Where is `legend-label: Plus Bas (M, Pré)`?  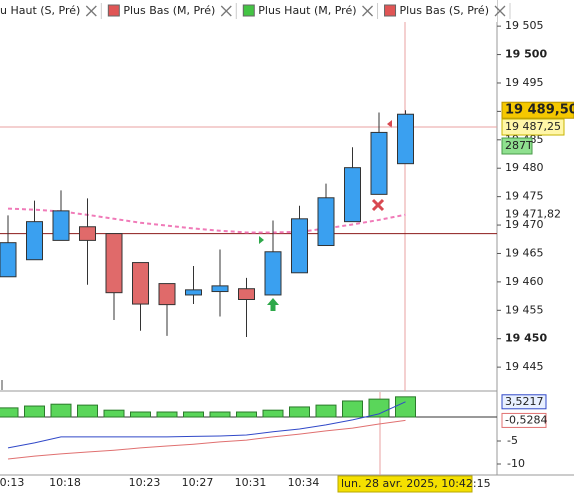
legend-label: Plus Bas (M, Pré) is located at coordinates (169, 10).